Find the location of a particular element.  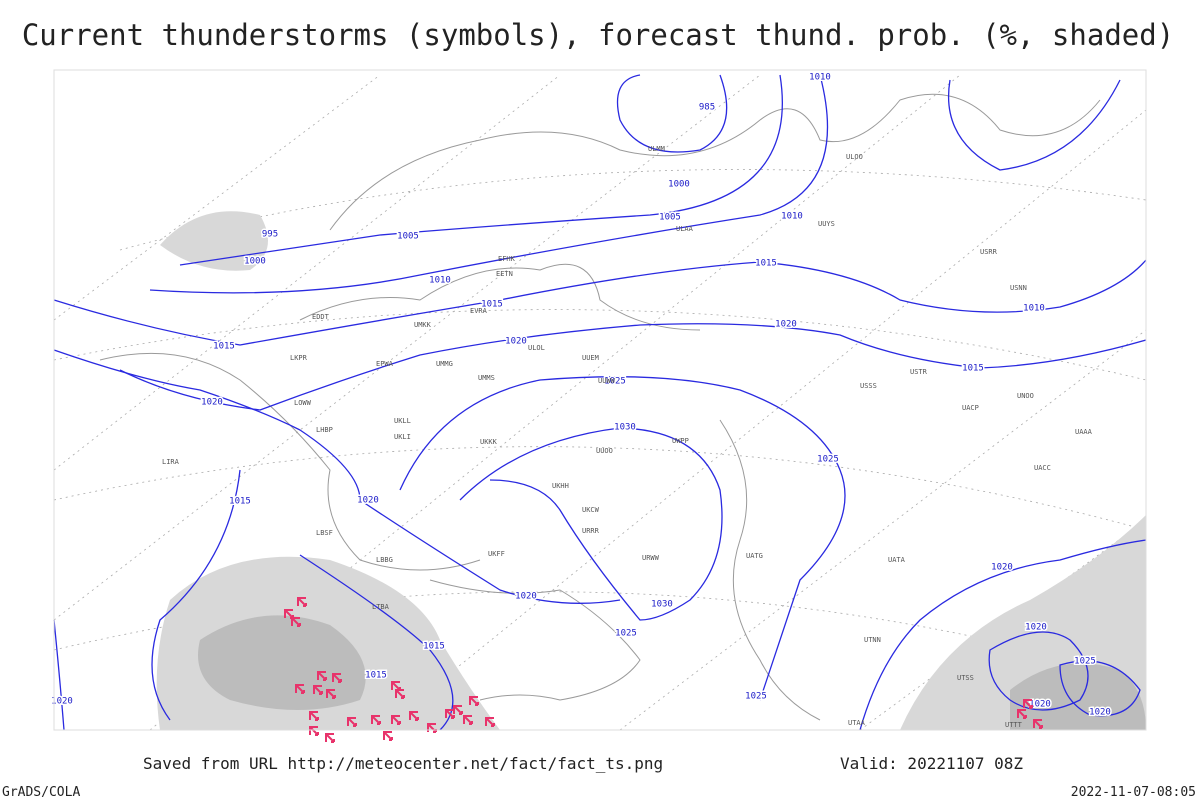

station-label: EVRA is located at coordinates (479, 311).